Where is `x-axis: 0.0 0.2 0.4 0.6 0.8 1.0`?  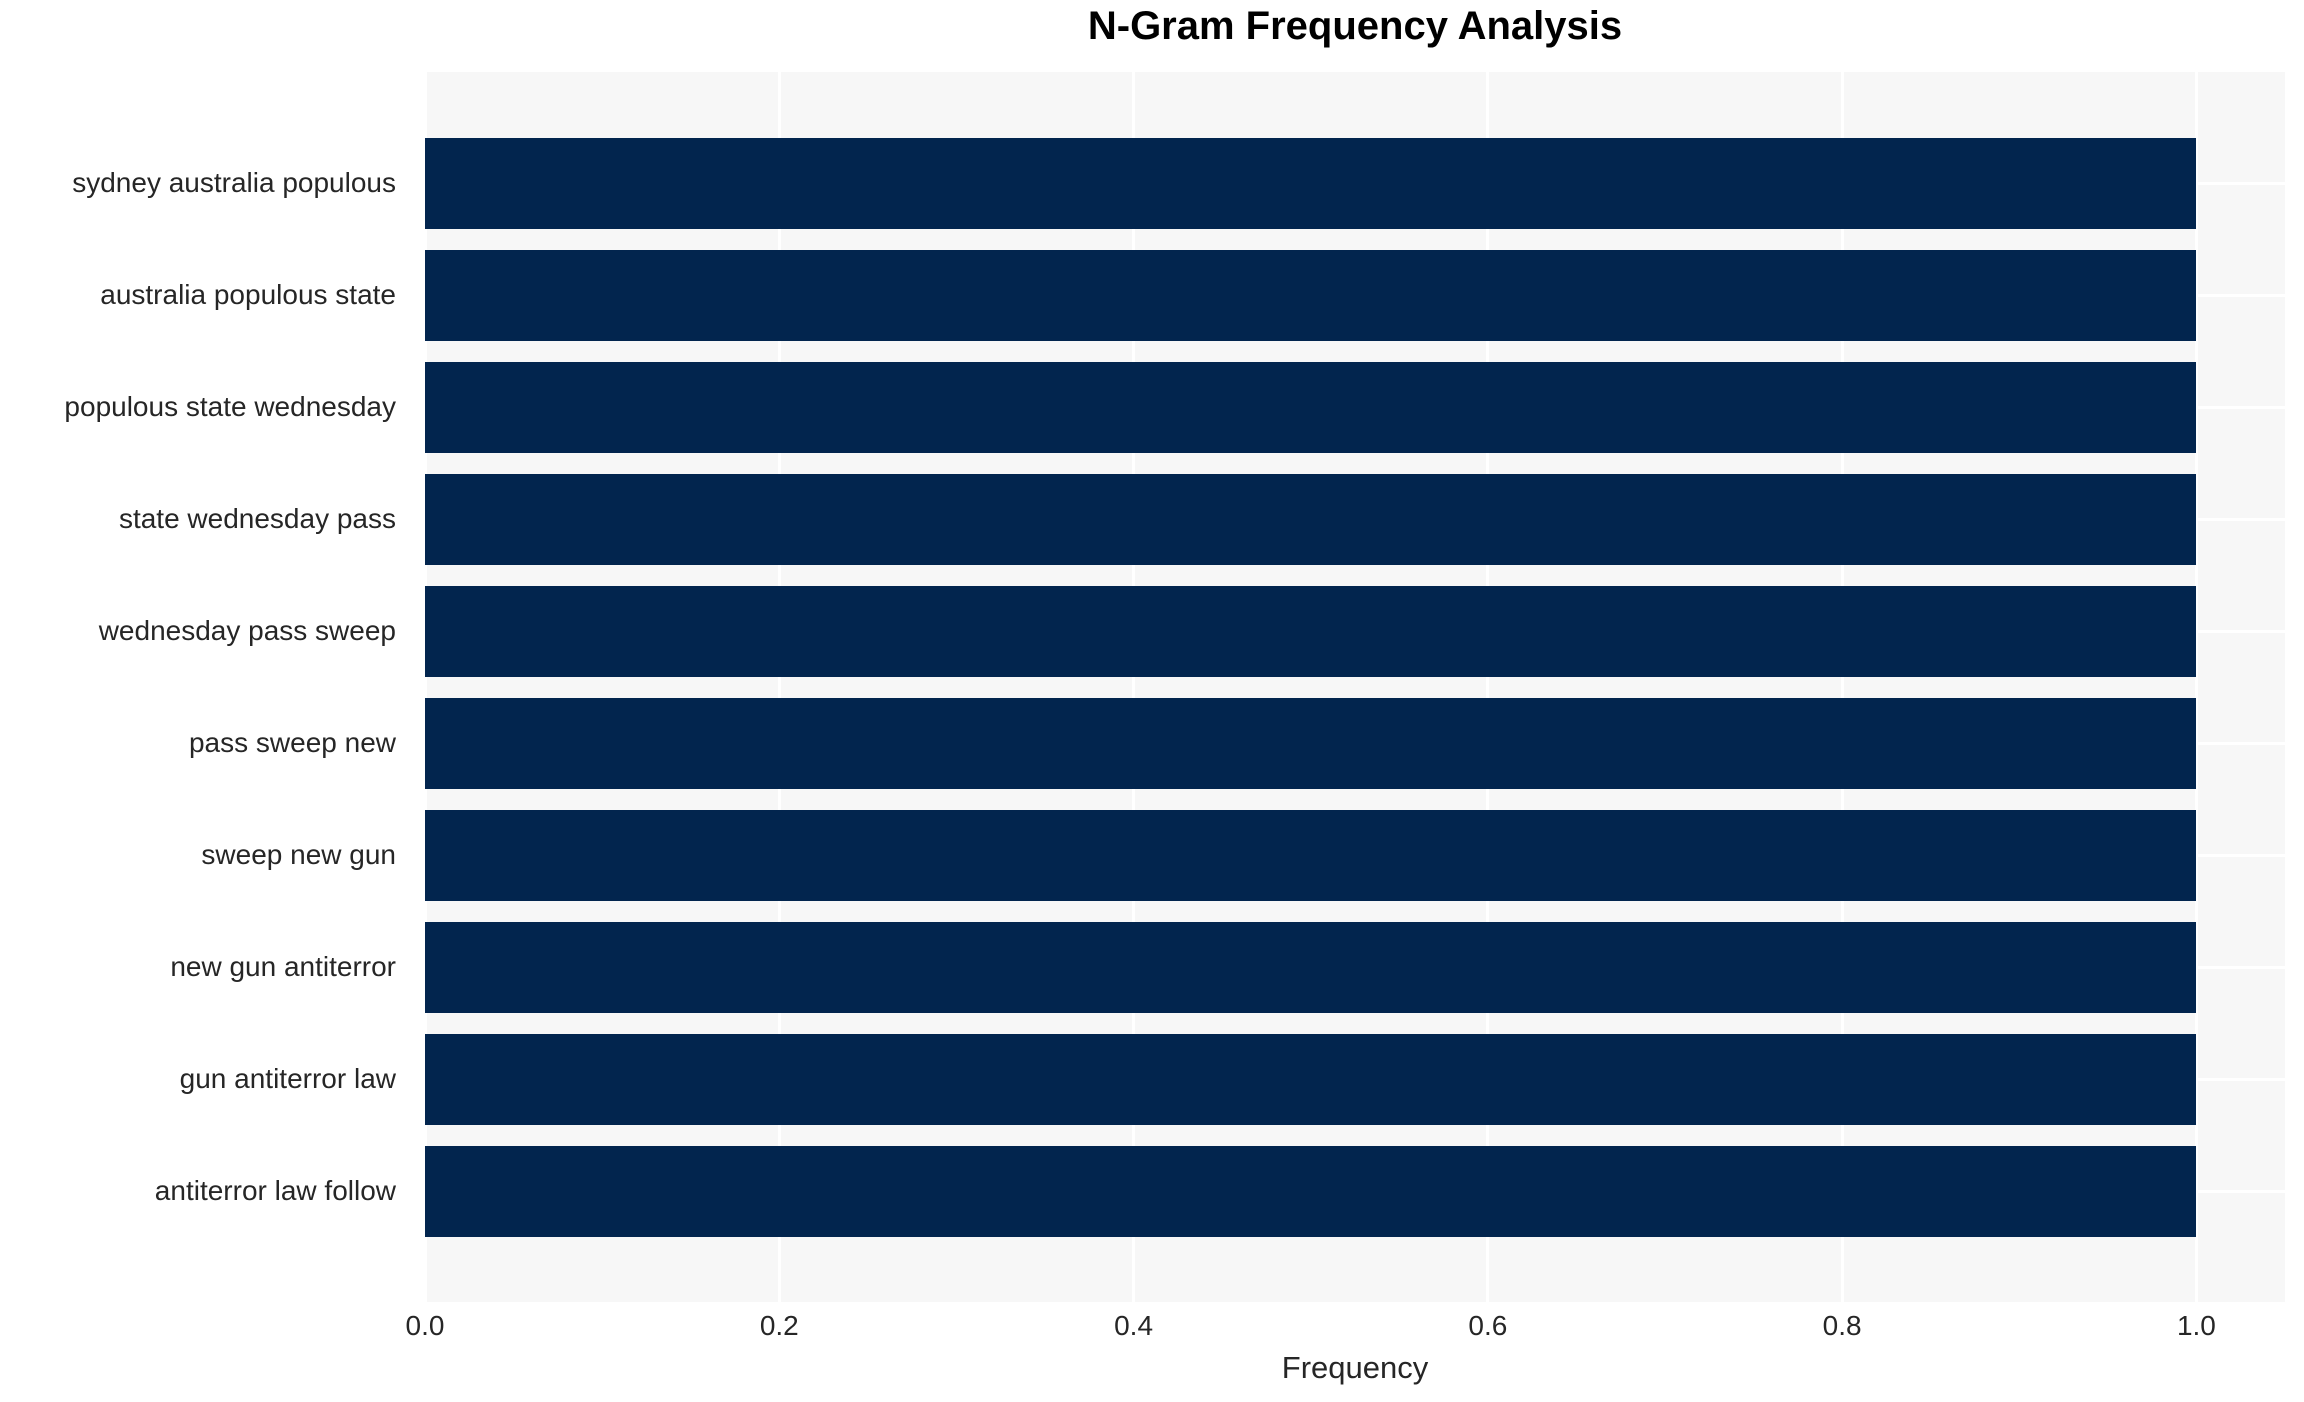
x-axis: 0.0 0.2 0.4 0.6 0.8 1.0 is located at coordinates (1152, 1325).